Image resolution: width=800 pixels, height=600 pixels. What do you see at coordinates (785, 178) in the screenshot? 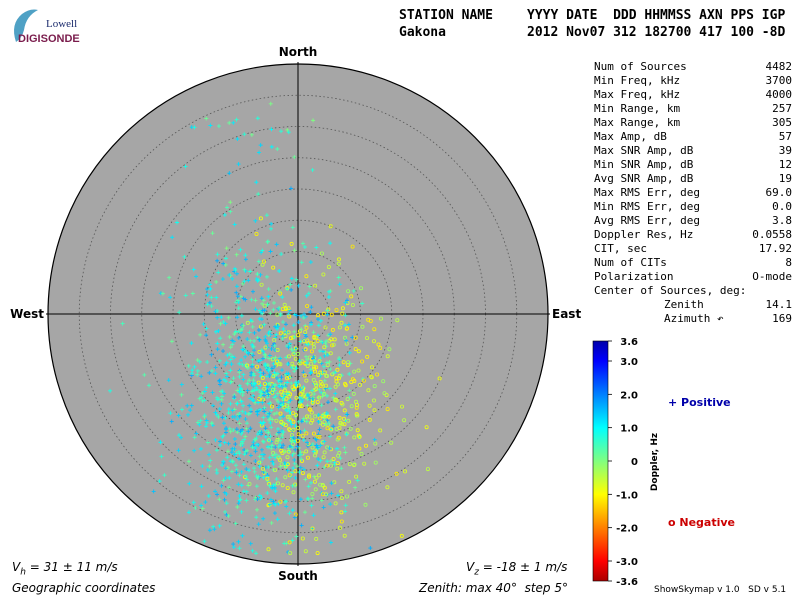
I see `stat-value: 19` at bounding box center [785, 178].